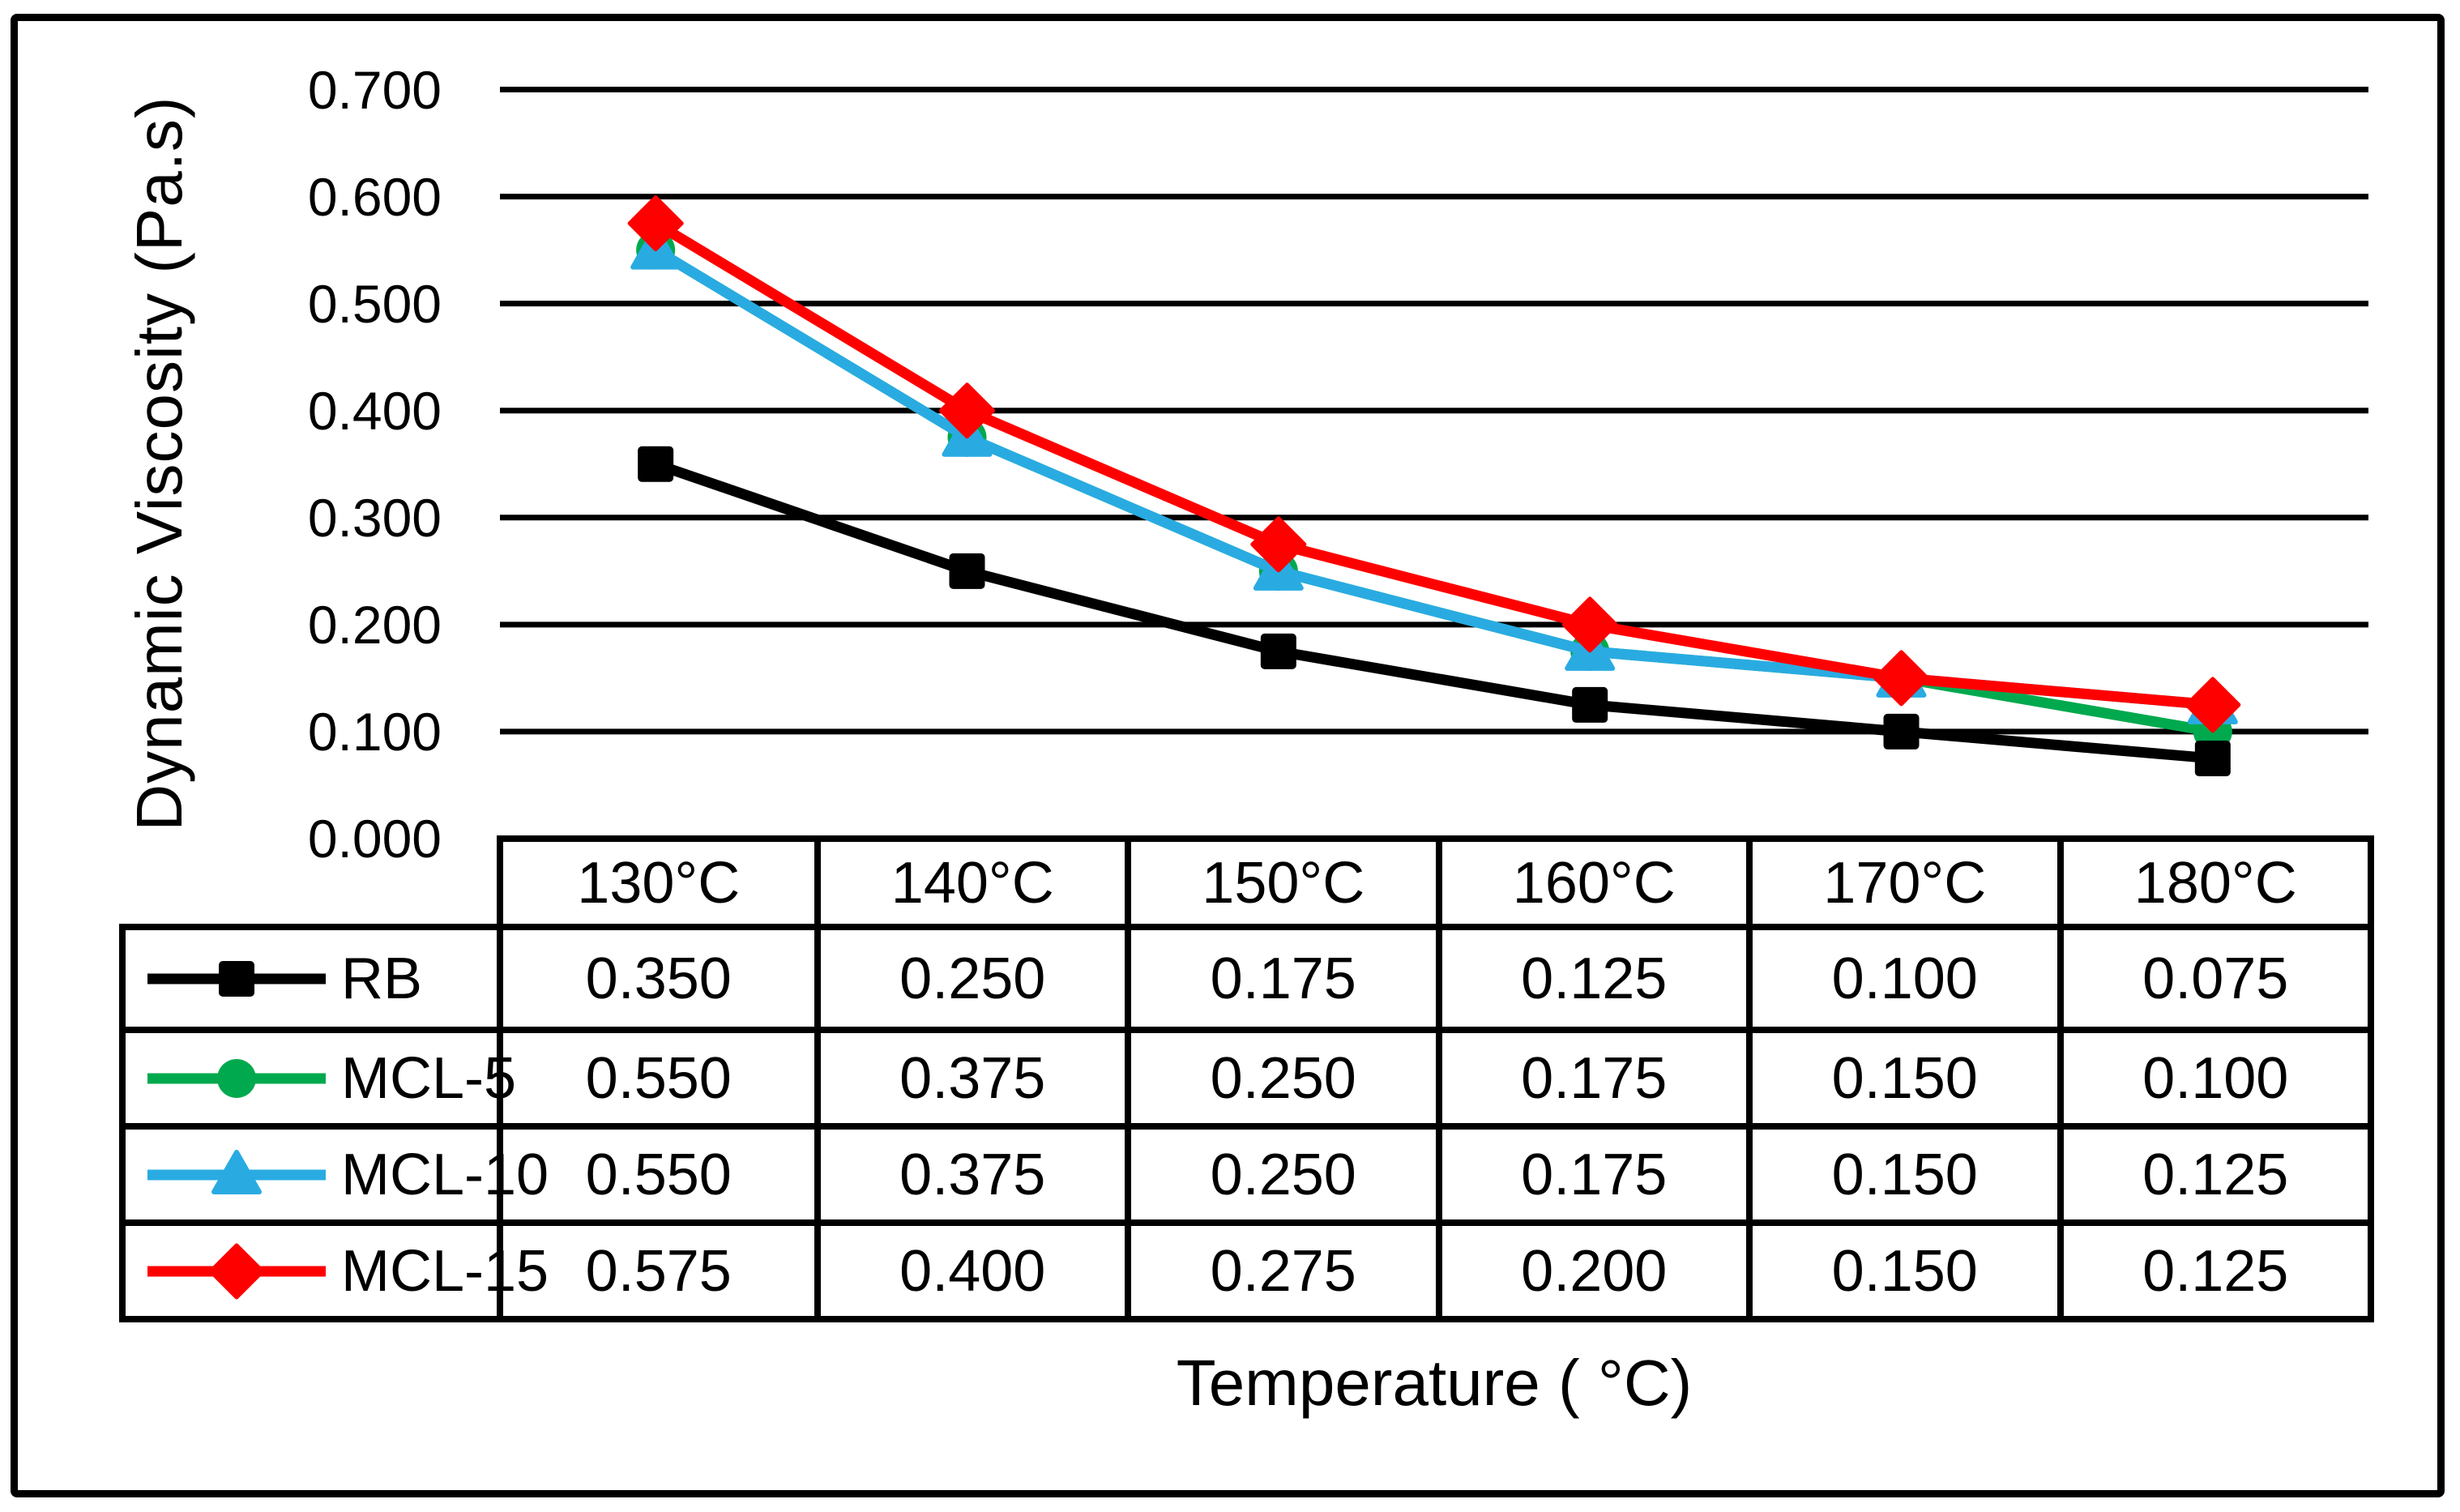 The height and width of the screenshot is (1512, 2460). What do you see at coordinates (1591, 883) in the screenshot?
I see `header-cell: 160°C` at bounding box center [1591, 883].